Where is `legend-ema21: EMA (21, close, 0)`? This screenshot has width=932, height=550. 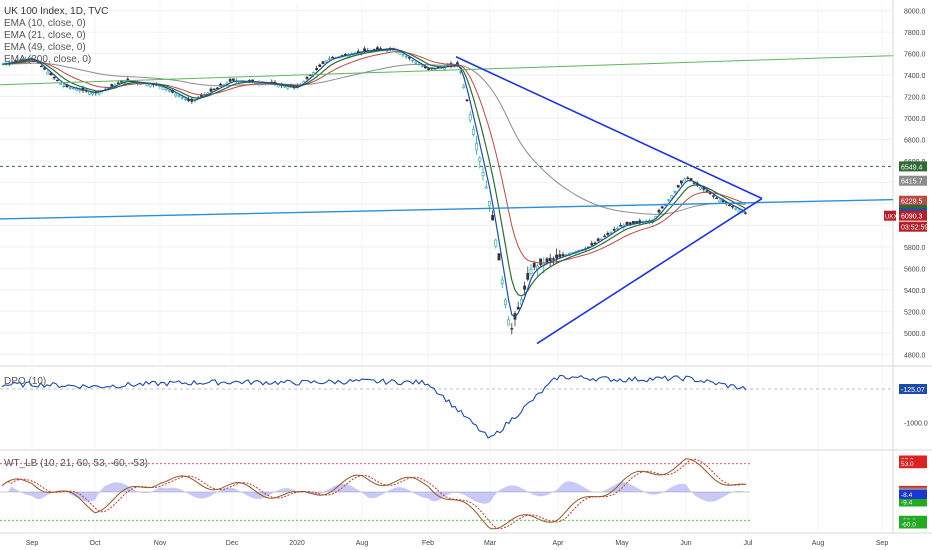
legend-ema21: EMA (21, close, 0) is located at coordinates (45, 35).